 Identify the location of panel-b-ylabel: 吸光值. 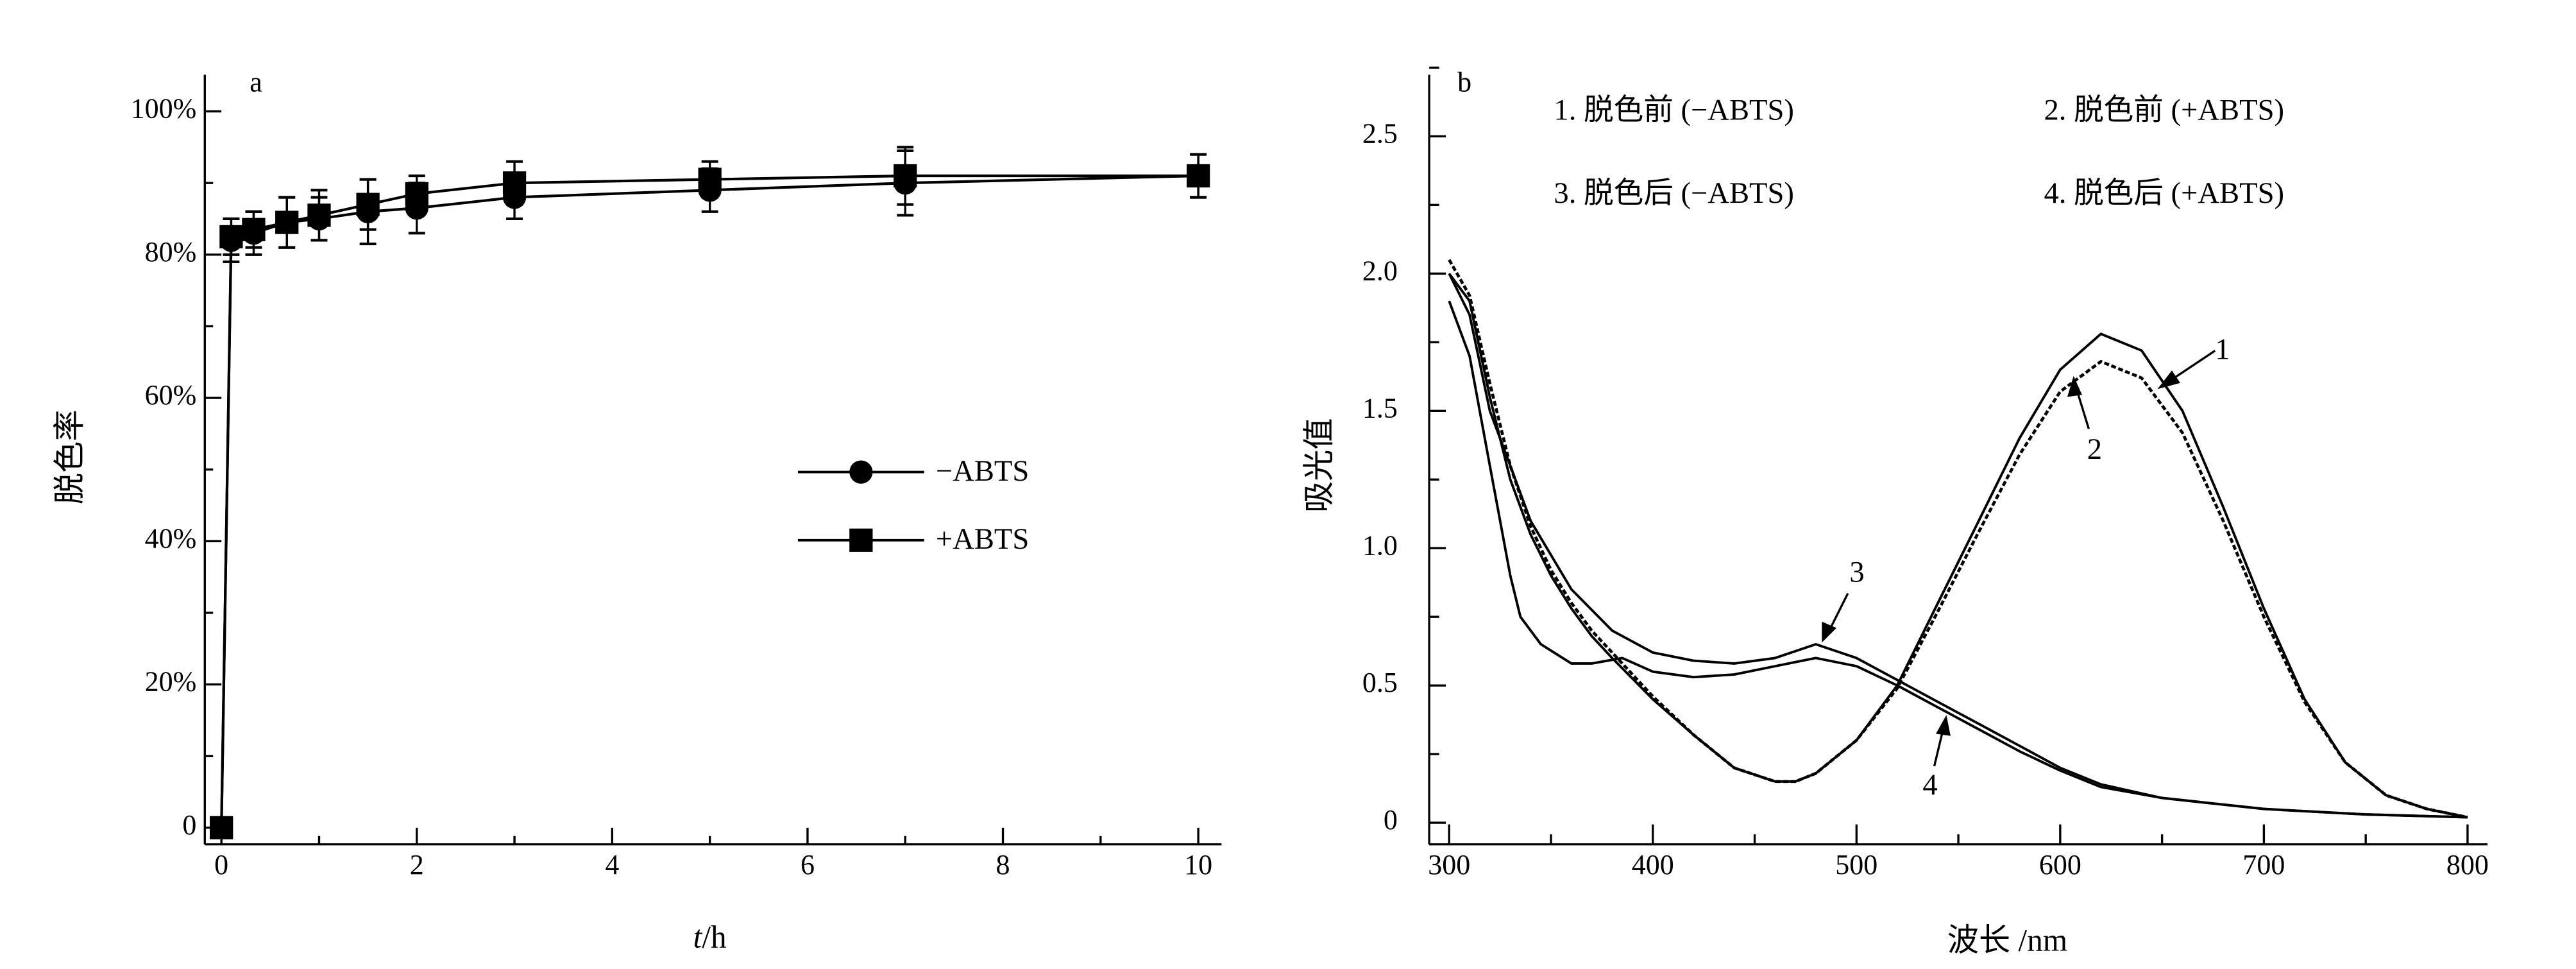
(1319, 465).